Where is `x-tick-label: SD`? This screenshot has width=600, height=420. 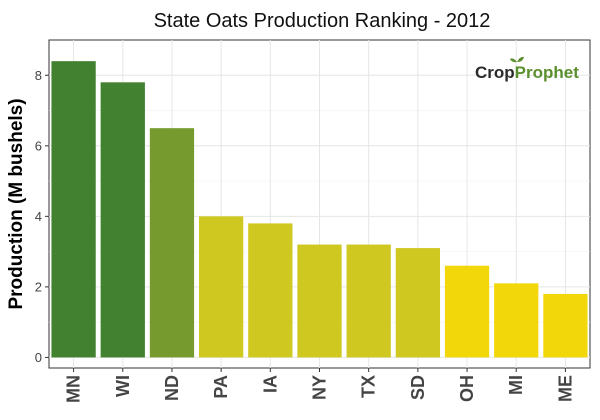 x-tick-label: SD is located at coordinates (418, 387).